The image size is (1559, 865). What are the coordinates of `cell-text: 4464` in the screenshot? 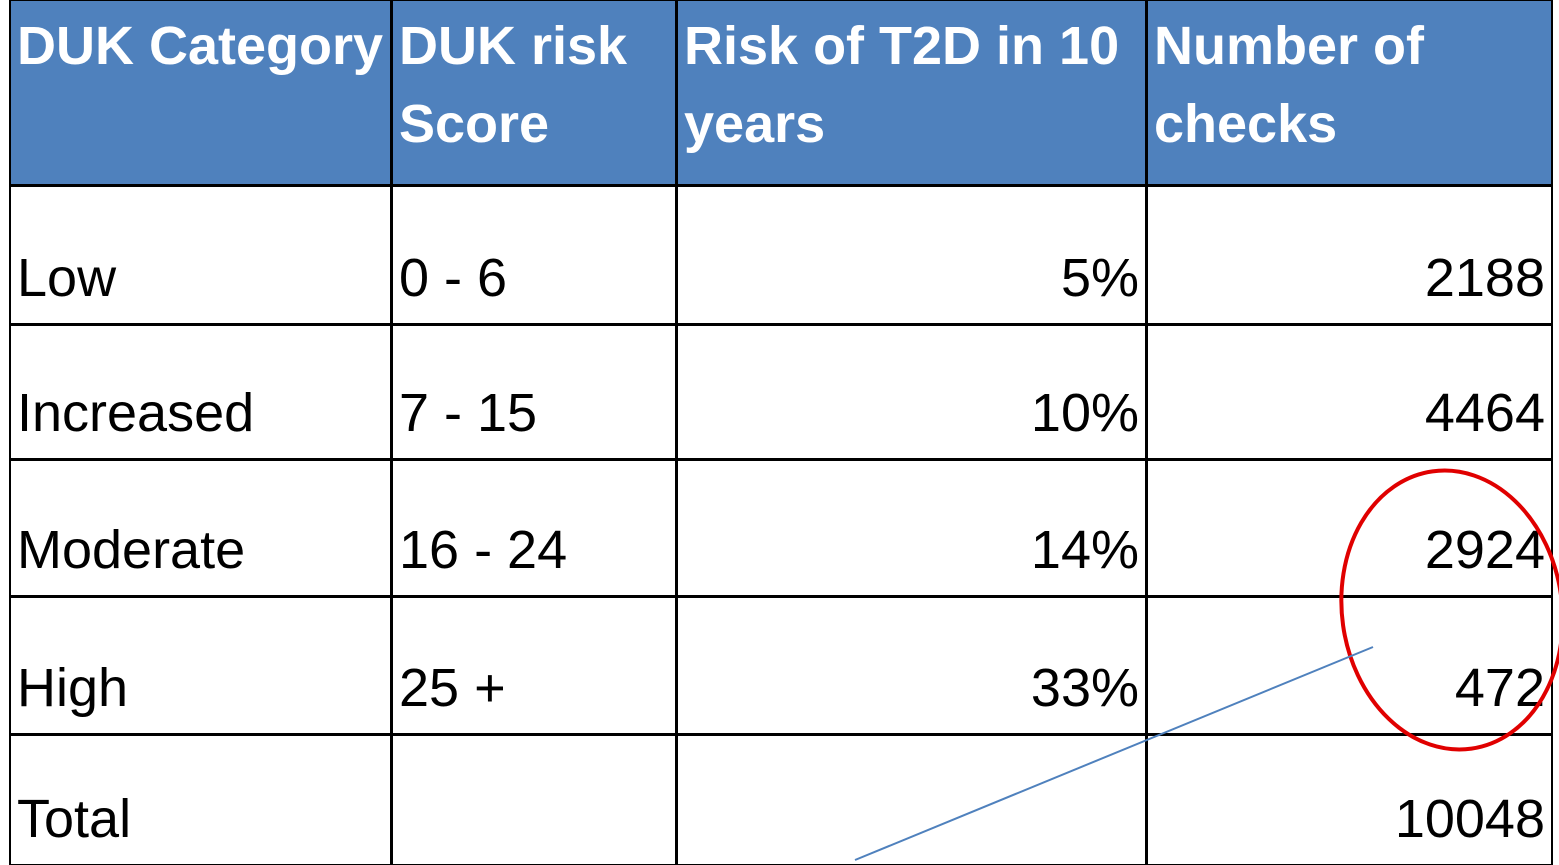 It's located at (1484, 413).